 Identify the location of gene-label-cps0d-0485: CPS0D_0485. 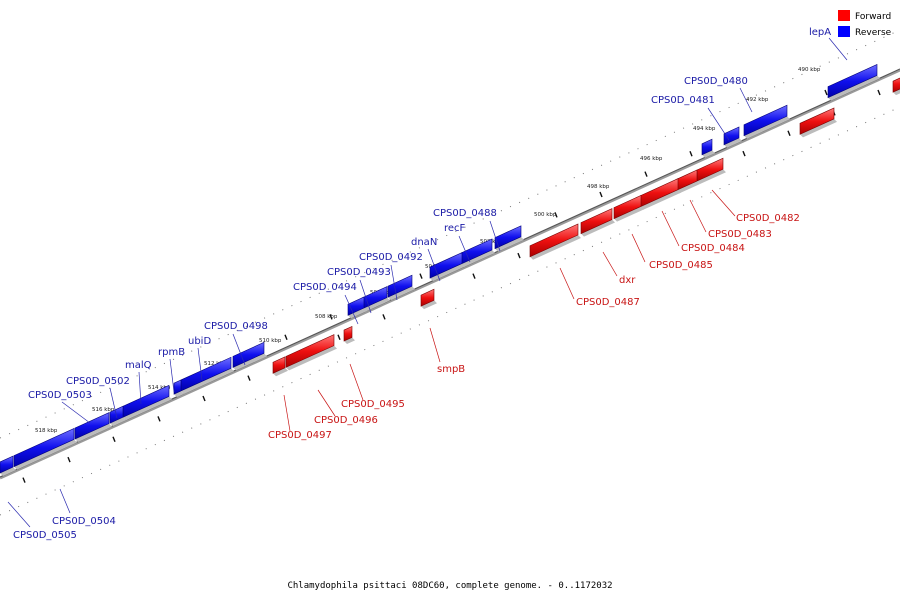
(681, 265).